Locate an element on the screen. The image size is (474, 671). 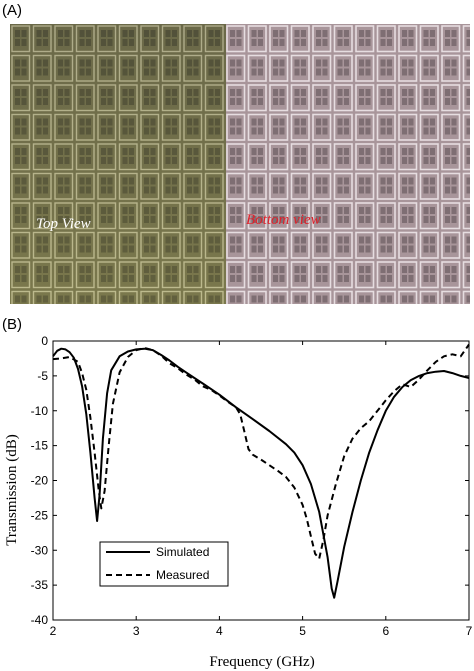
y-tick-label: -40 is located at coordinates (40, 620).